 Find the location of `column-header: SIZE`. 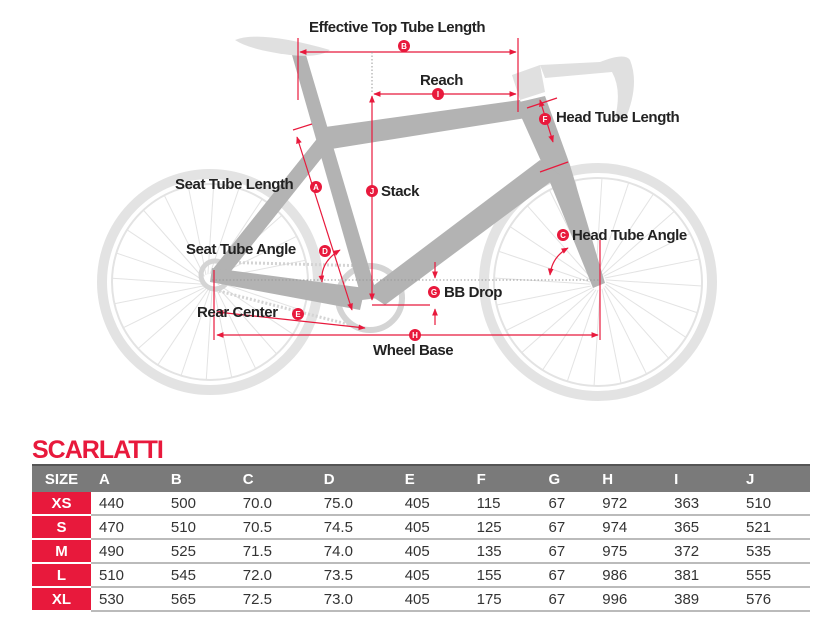

column-header: SIZE is located at coordinates (61, 478).